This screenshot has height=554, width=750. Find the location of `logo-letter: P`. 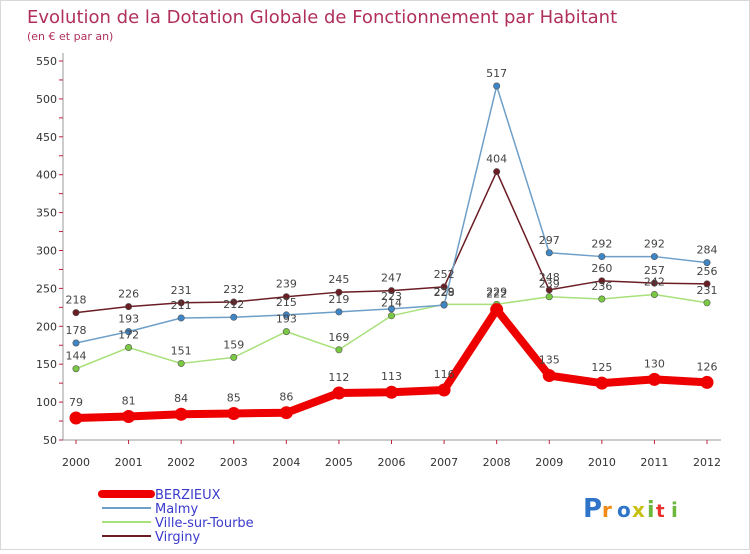

logo-letter: P is located at coordinates (592, 509).